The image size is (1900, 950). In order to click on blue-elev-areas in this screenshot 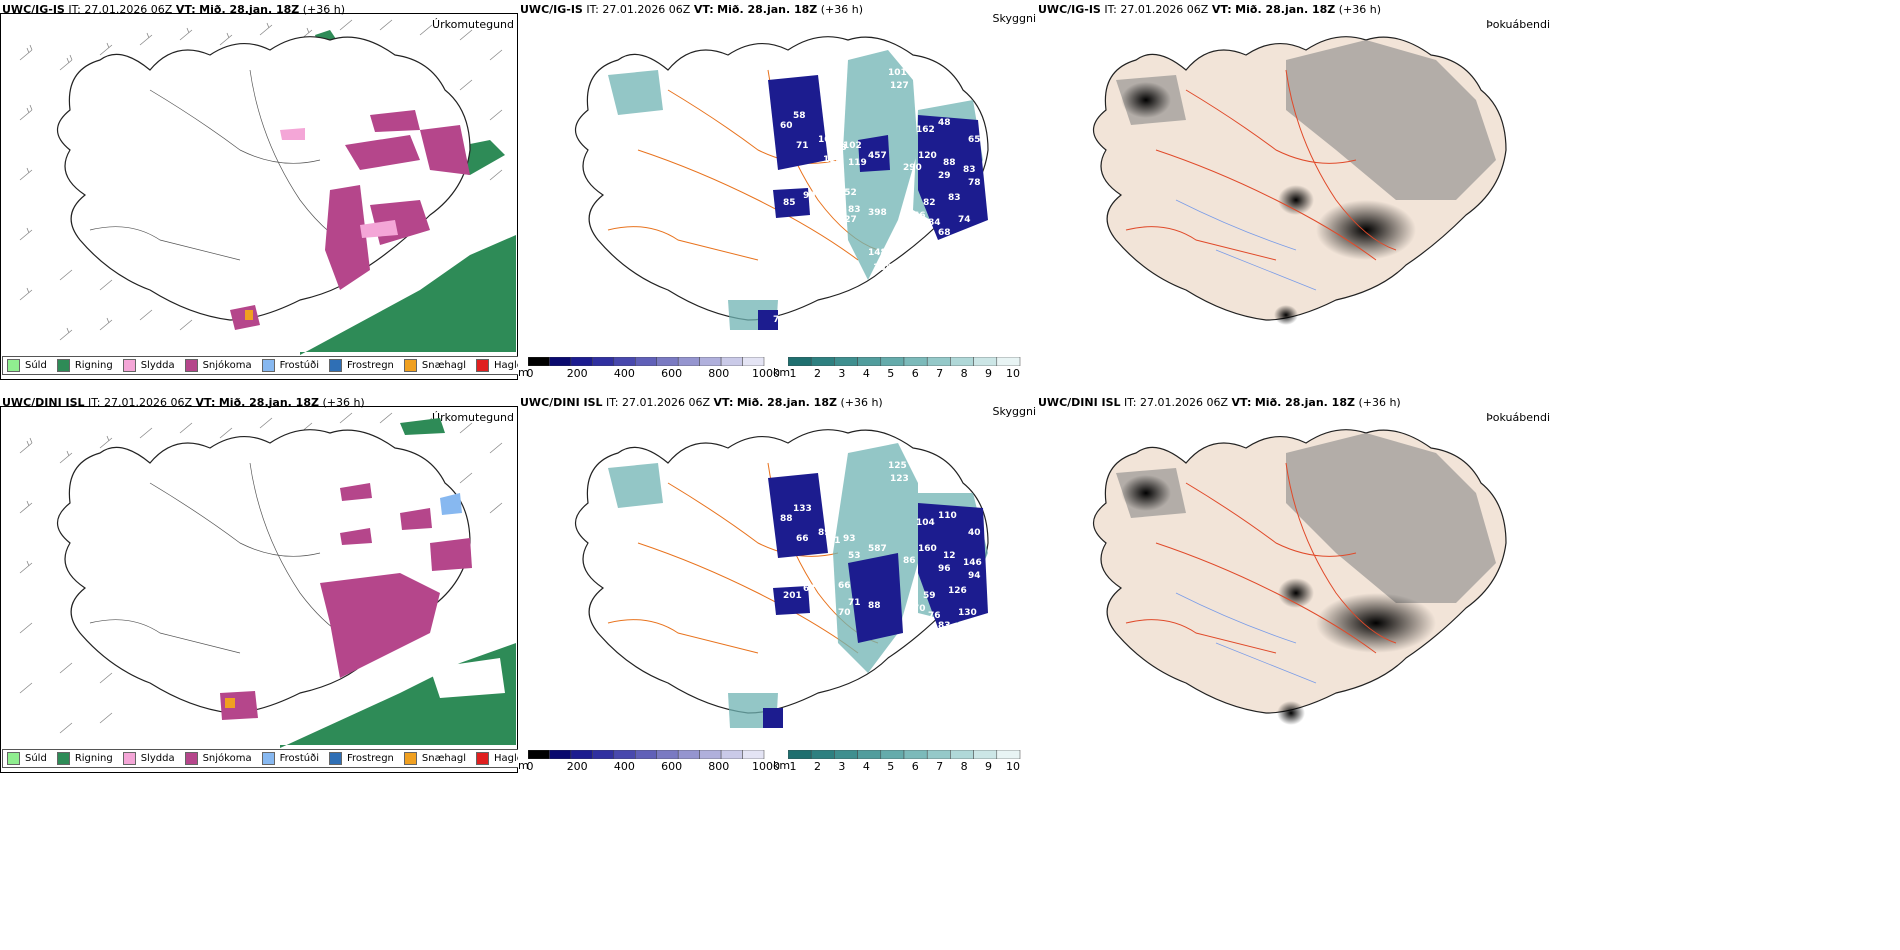, I will do `click(875, 600)`.